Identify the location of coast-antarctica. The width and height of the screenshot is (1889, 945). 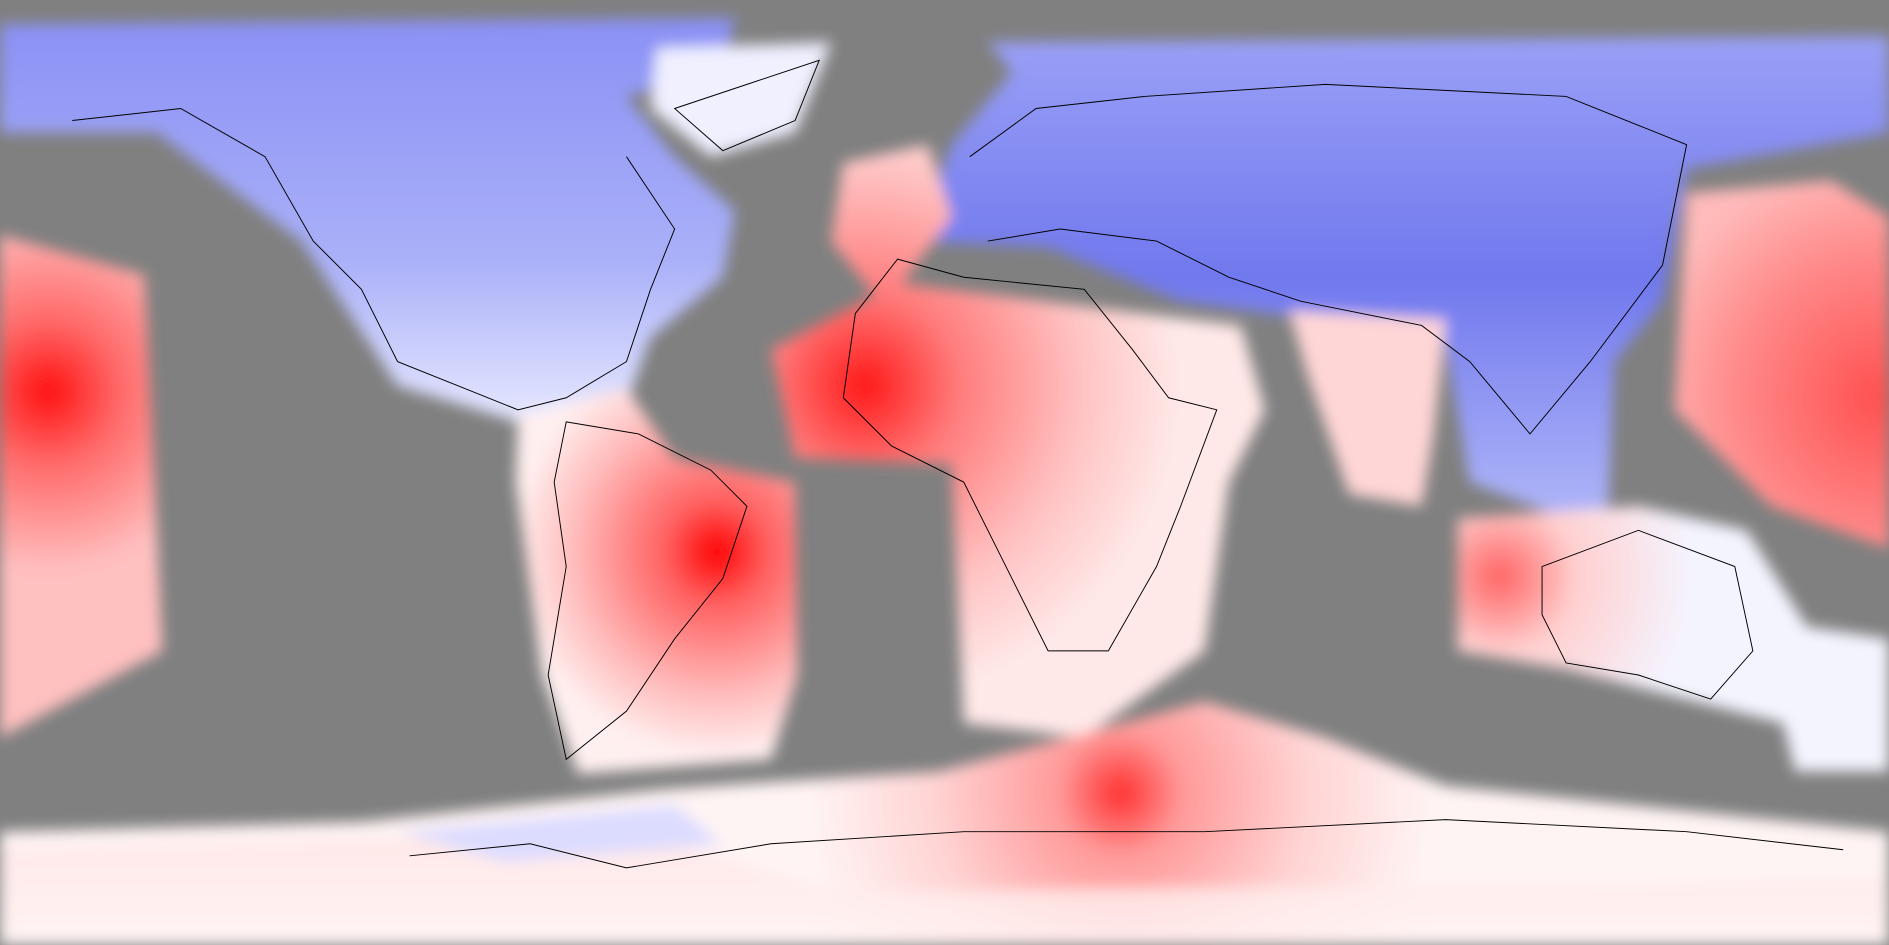
(1126, 844).